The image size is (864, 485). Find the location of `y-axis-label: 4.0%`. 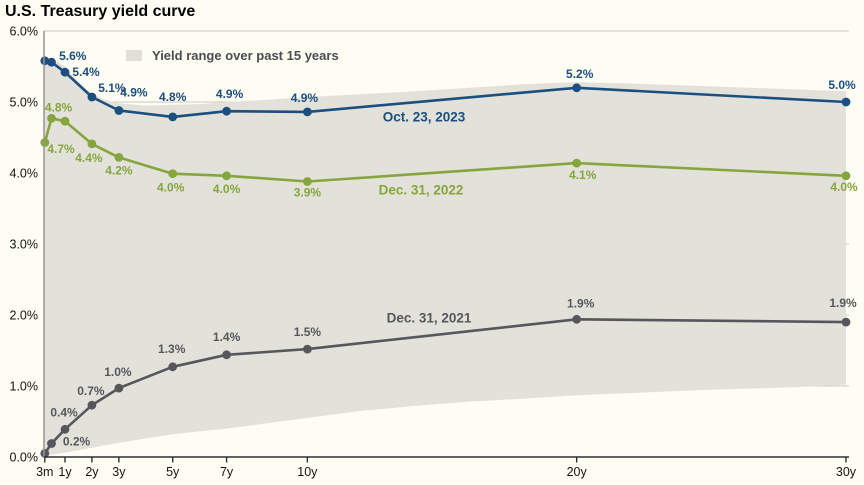

y-axis-label: 4.0% is located at coordinates (24, 174).